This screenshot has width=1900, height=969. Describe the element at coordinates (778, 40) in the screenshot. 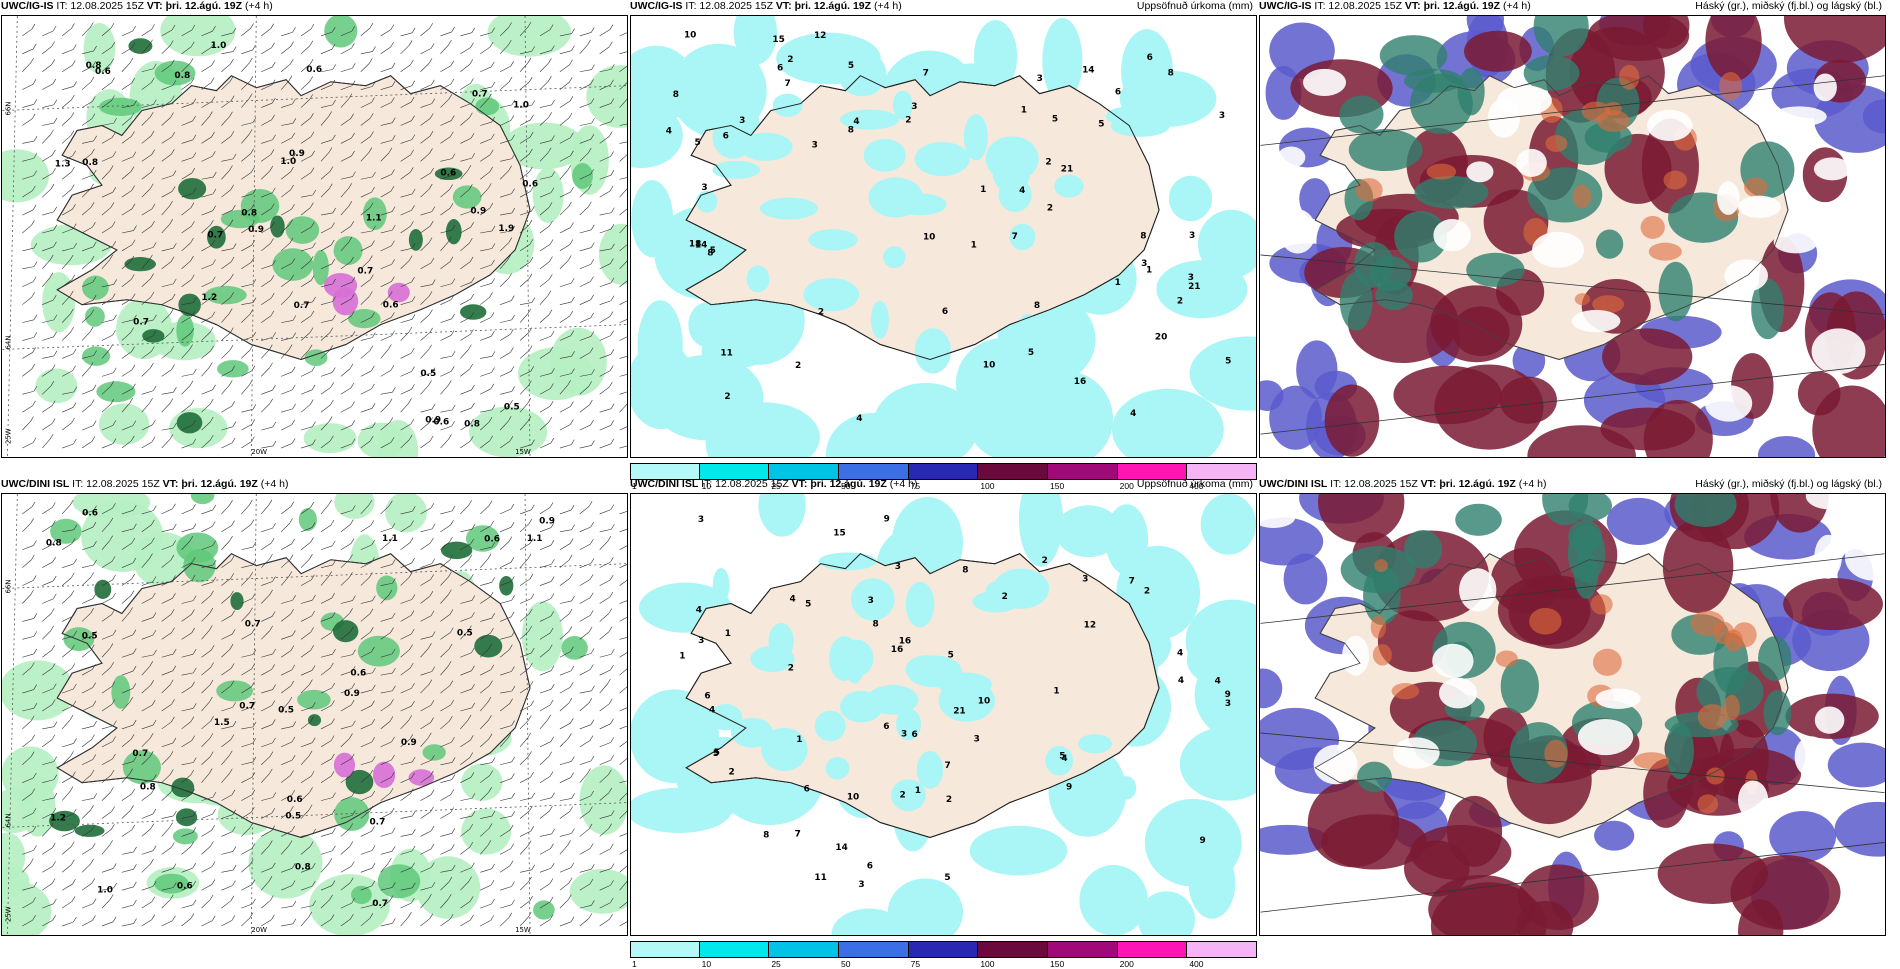

I see `value-label: 15` at that location.